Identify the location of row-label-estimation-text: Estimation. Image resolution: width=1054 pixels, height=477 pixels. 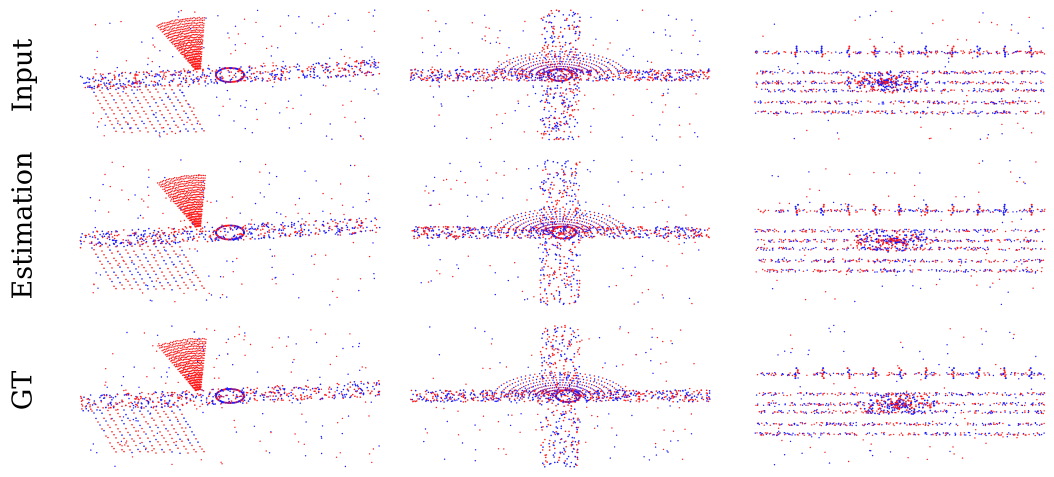
(23, 225).